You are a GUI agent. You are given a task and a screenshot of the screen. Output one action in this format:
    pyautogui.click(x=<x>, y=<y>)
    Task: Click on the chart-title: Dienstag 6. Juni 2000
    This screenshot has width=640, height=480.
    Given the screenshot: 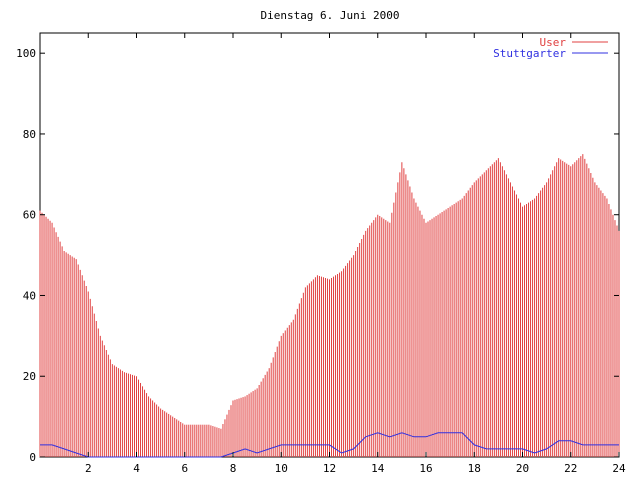 What is the action you would take?
    pyautogui.click(x=329, y=15)
    